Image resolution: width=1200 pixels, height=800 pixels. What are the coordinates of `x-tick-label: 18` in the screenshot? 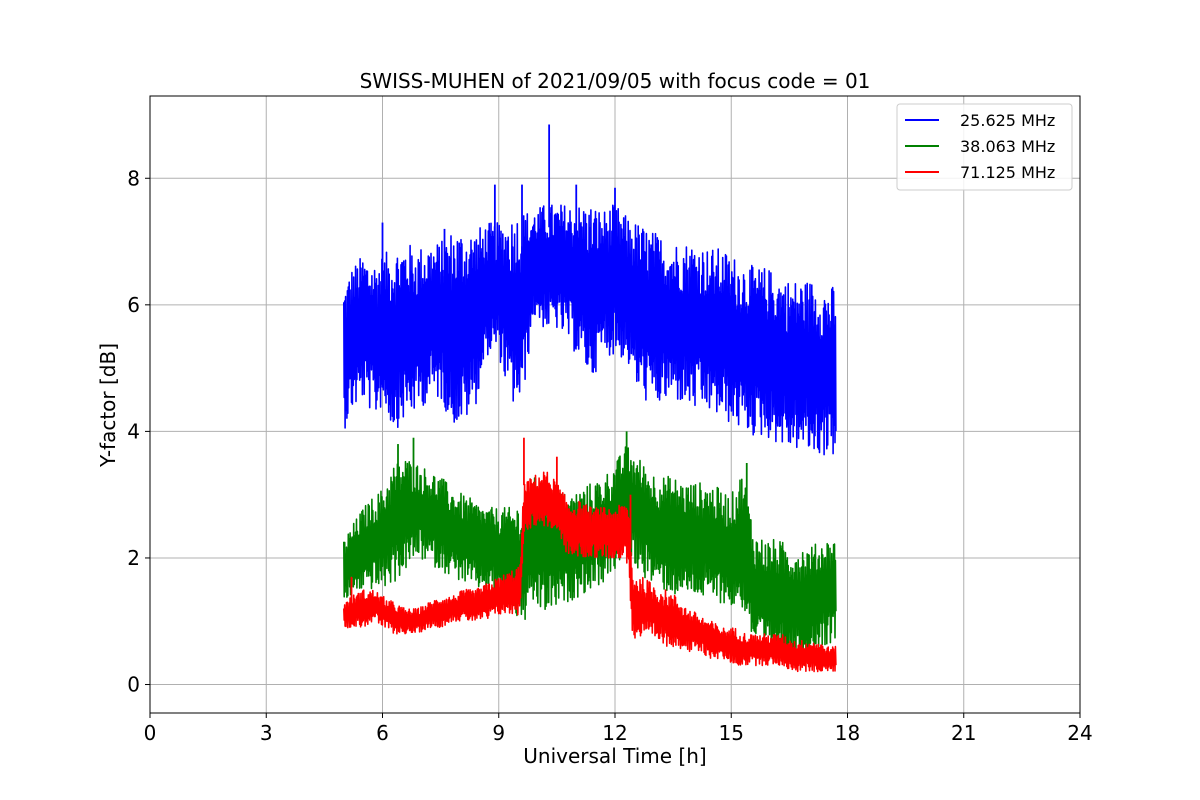 It's located at (847, 733).